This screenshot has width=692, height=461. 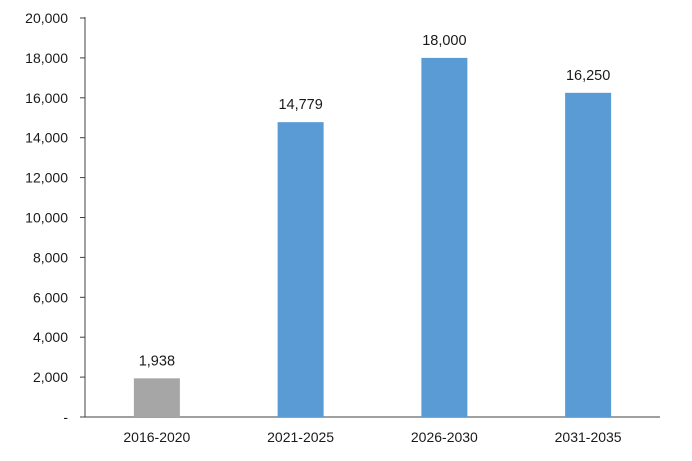 What do you see at coordinates (588, 76) in the screenshot?
I see `data-label: 16,250` at bounding box center [588, 76].